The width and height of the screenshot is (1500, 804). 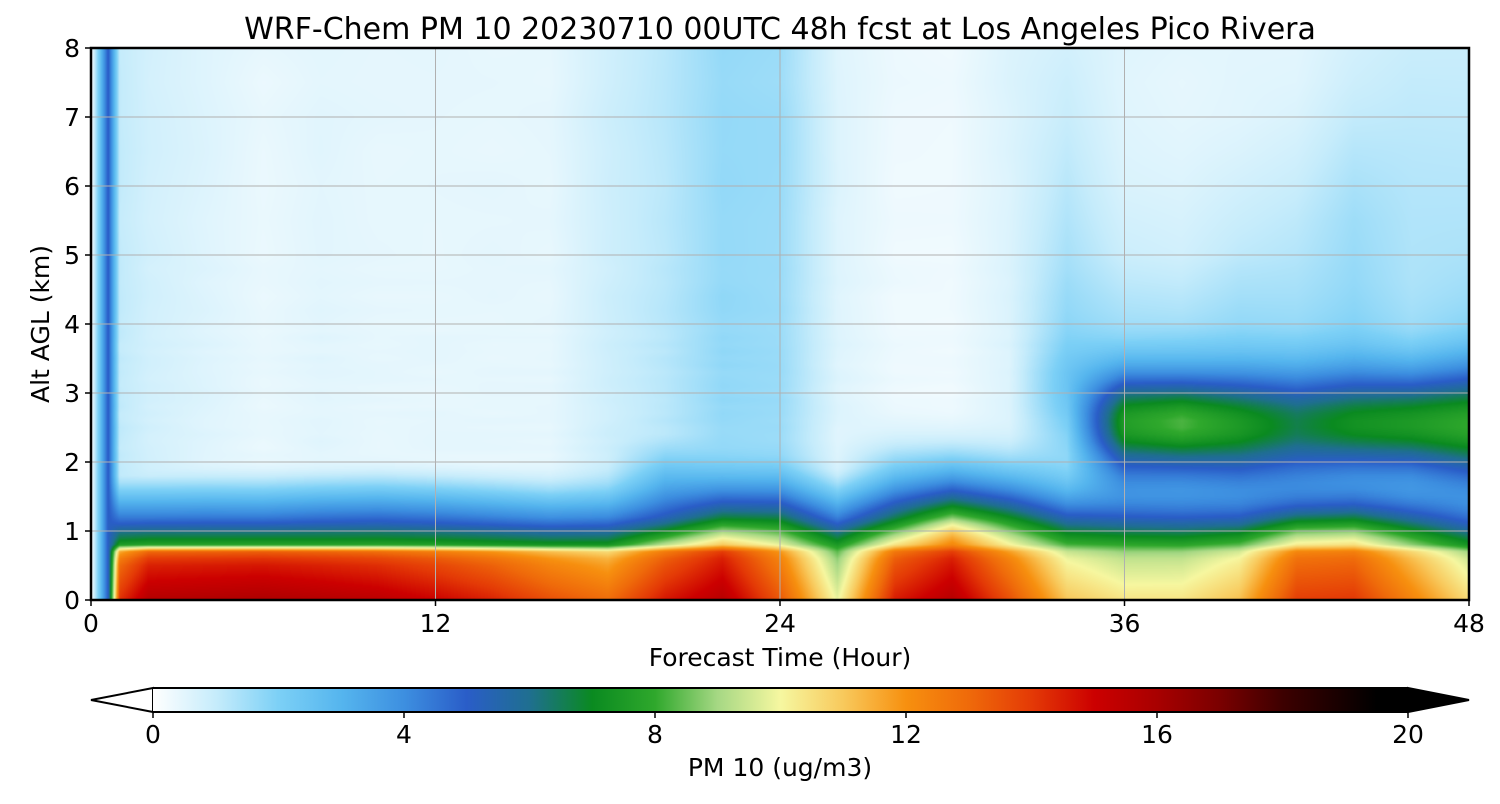 I want to click on y-tick-label: 1, so click(x=72, y=531).